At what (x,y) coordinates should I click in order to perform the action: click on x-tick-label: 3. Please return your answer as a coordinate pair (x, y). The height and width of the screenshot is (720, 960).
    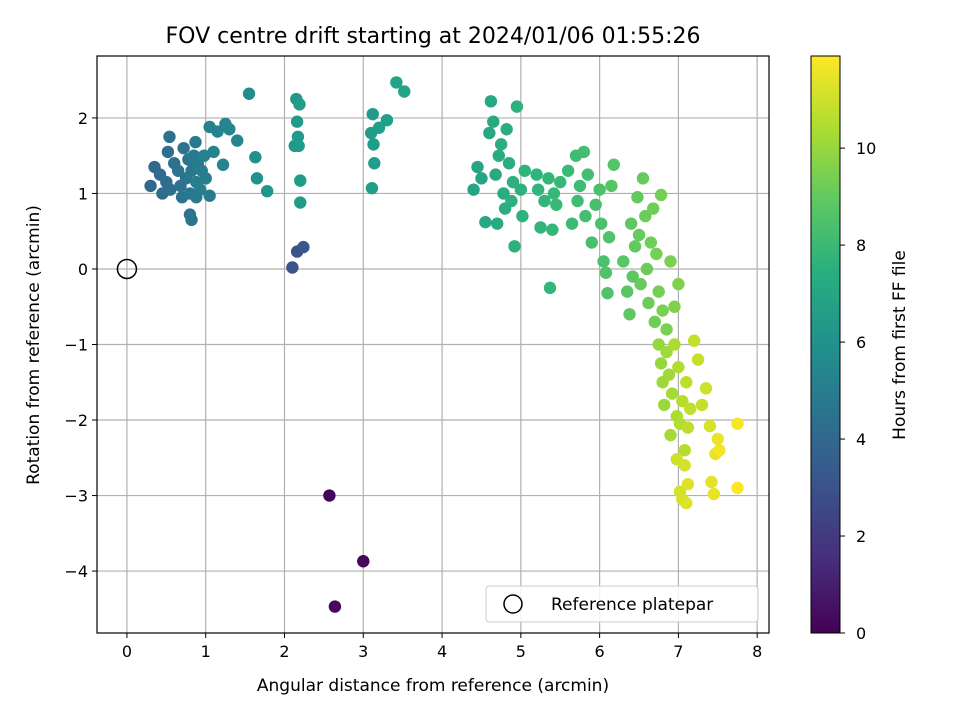
    Looking at the image, I should click on (363, 651).